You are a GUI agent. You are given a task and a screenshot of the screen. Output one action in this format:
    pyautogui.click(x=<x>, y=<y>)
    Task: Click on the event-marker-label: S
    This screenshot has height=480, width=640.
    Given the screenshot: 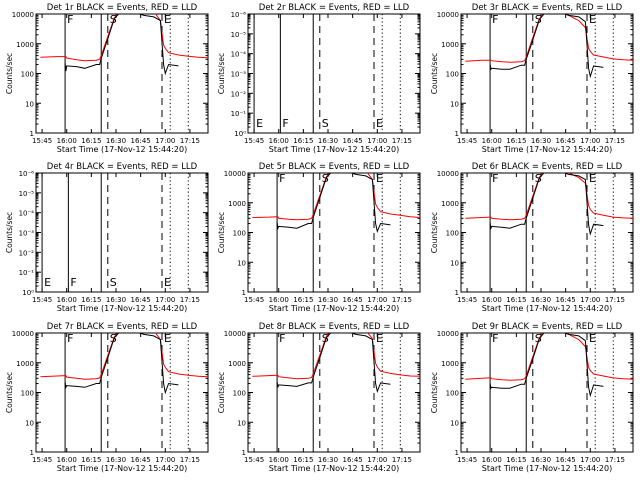 What is the action you would take?
    pyautogui.click(x=325, y=123)
    